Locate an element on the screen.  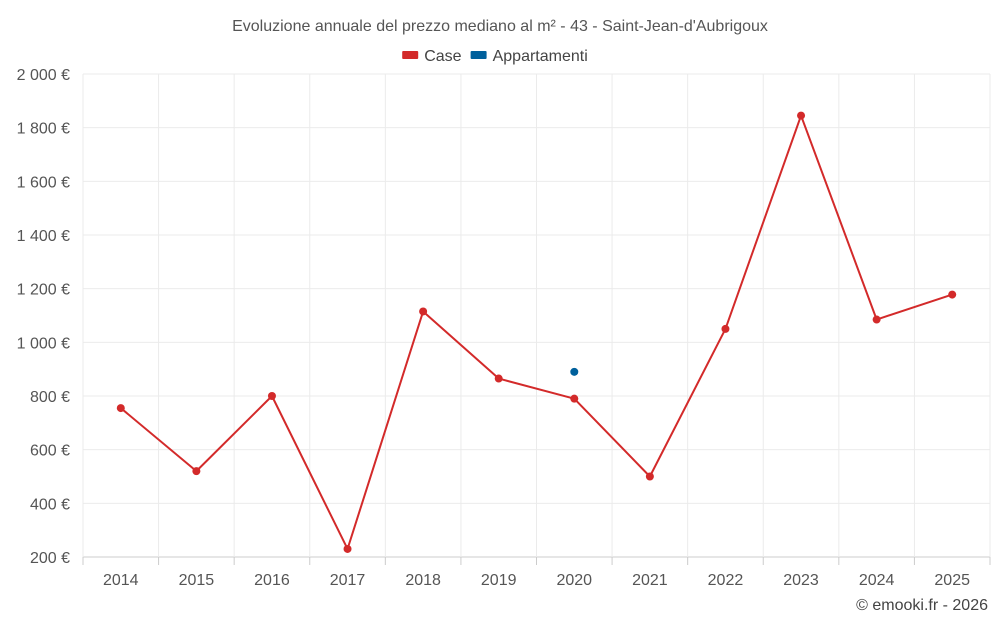
legend-item-0: Case is located at coordinates (432, 56).